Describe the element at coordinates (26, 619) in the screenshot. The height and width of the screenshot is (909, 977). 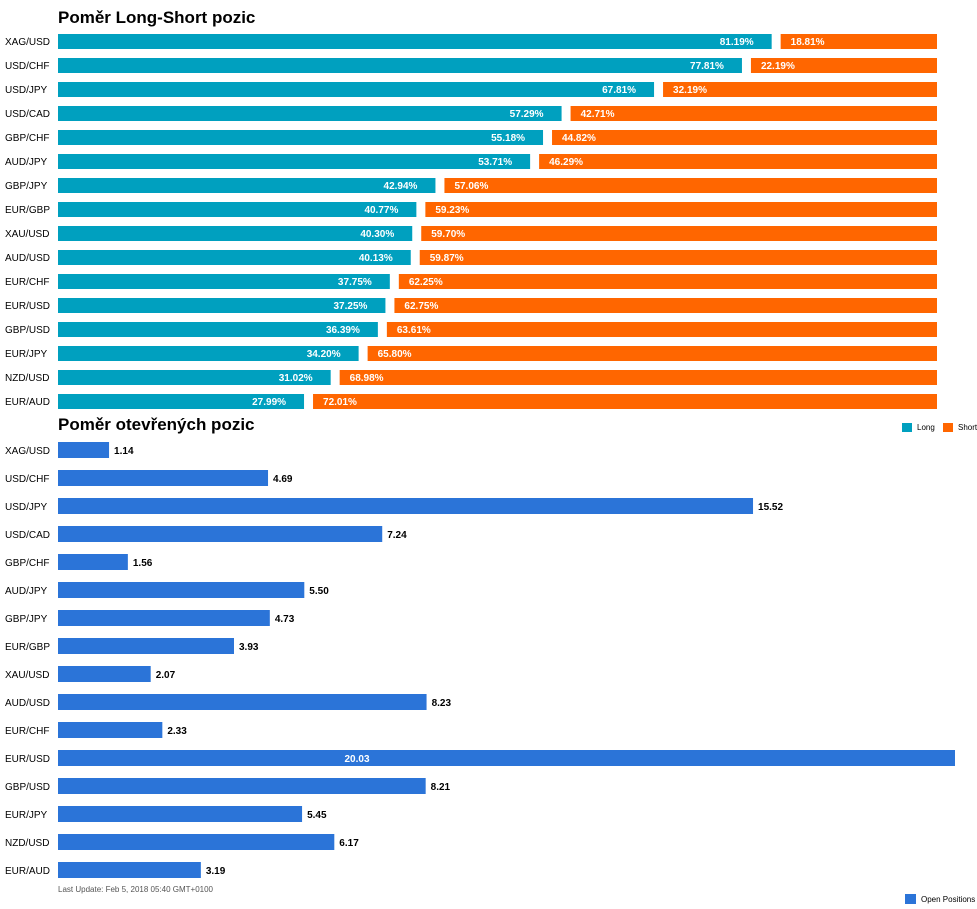
I see `op-category-label-gbp-jpy: GBP/JPY` at that location.